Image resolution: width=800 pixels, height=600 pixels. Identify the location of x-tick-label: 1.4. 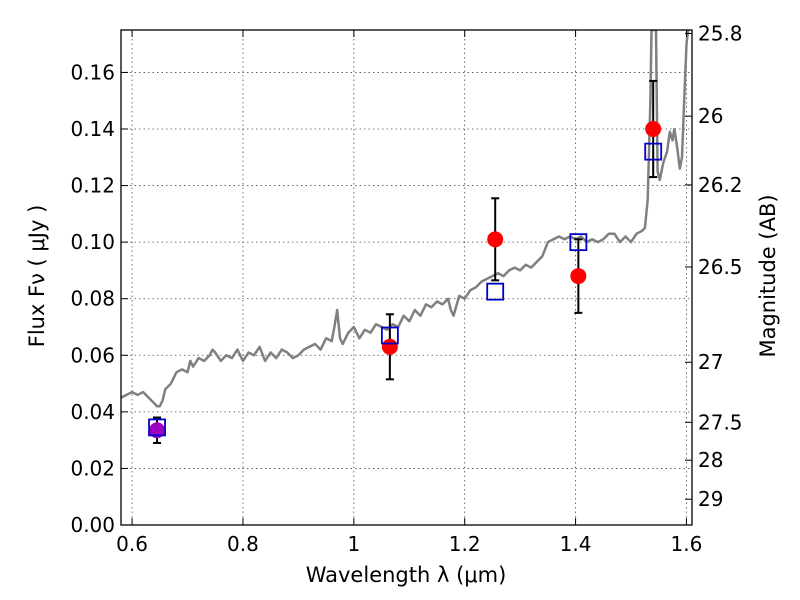
(576, 544).